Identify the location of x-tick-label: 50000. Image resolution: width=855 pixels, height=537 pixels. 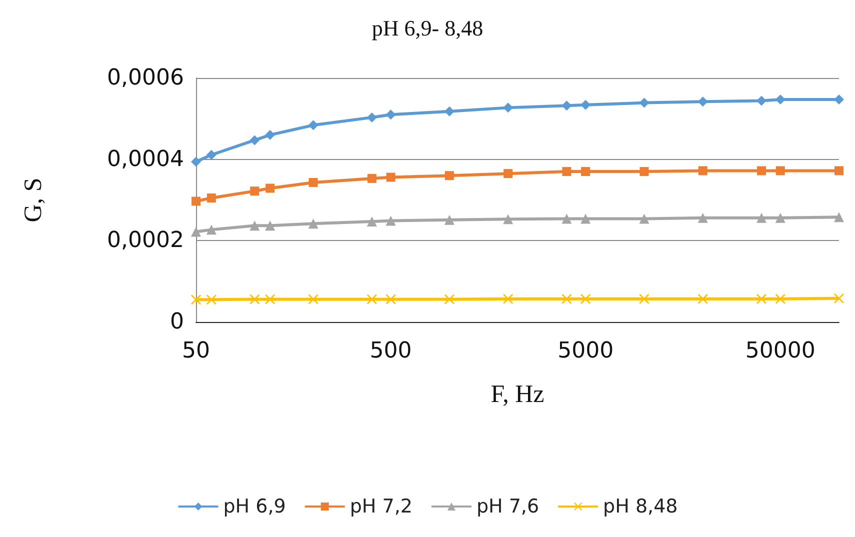
(780, 351).